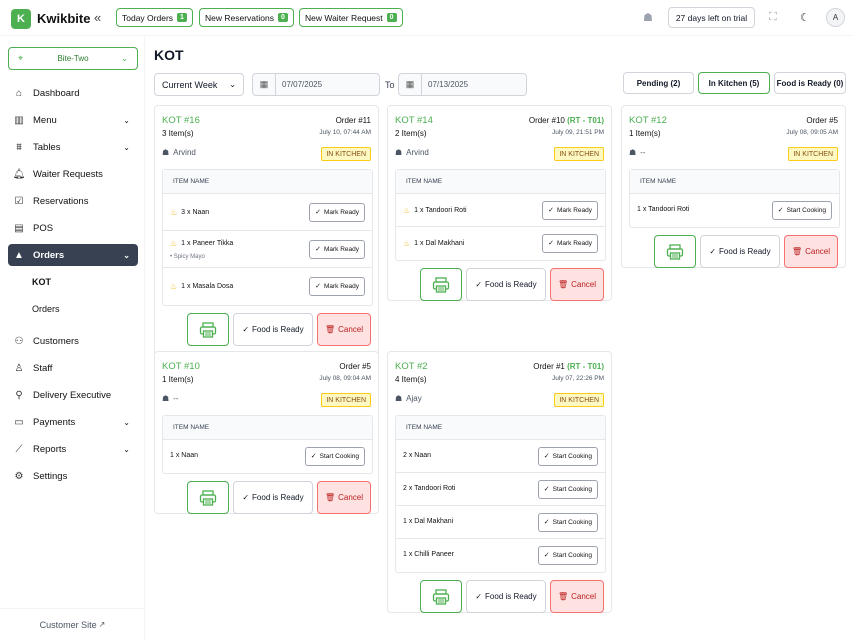 The width and height of the screenshot is (853, 640). I want to click on chevron-down-icon: ⌄, so click(232, 84).